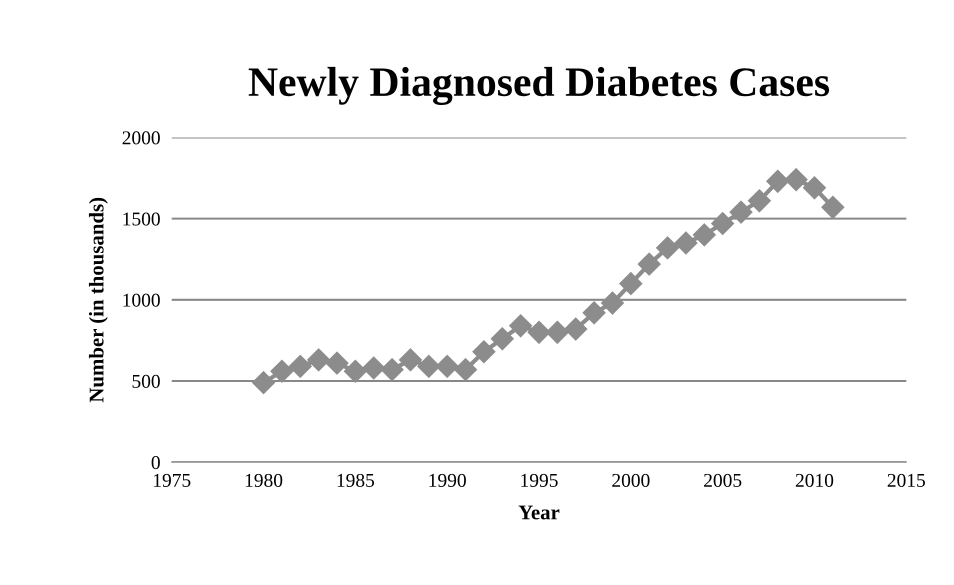 The width and height of the screenshot is (954, 585). I want to click on x-tick-label: 2005, so click(723, 480).